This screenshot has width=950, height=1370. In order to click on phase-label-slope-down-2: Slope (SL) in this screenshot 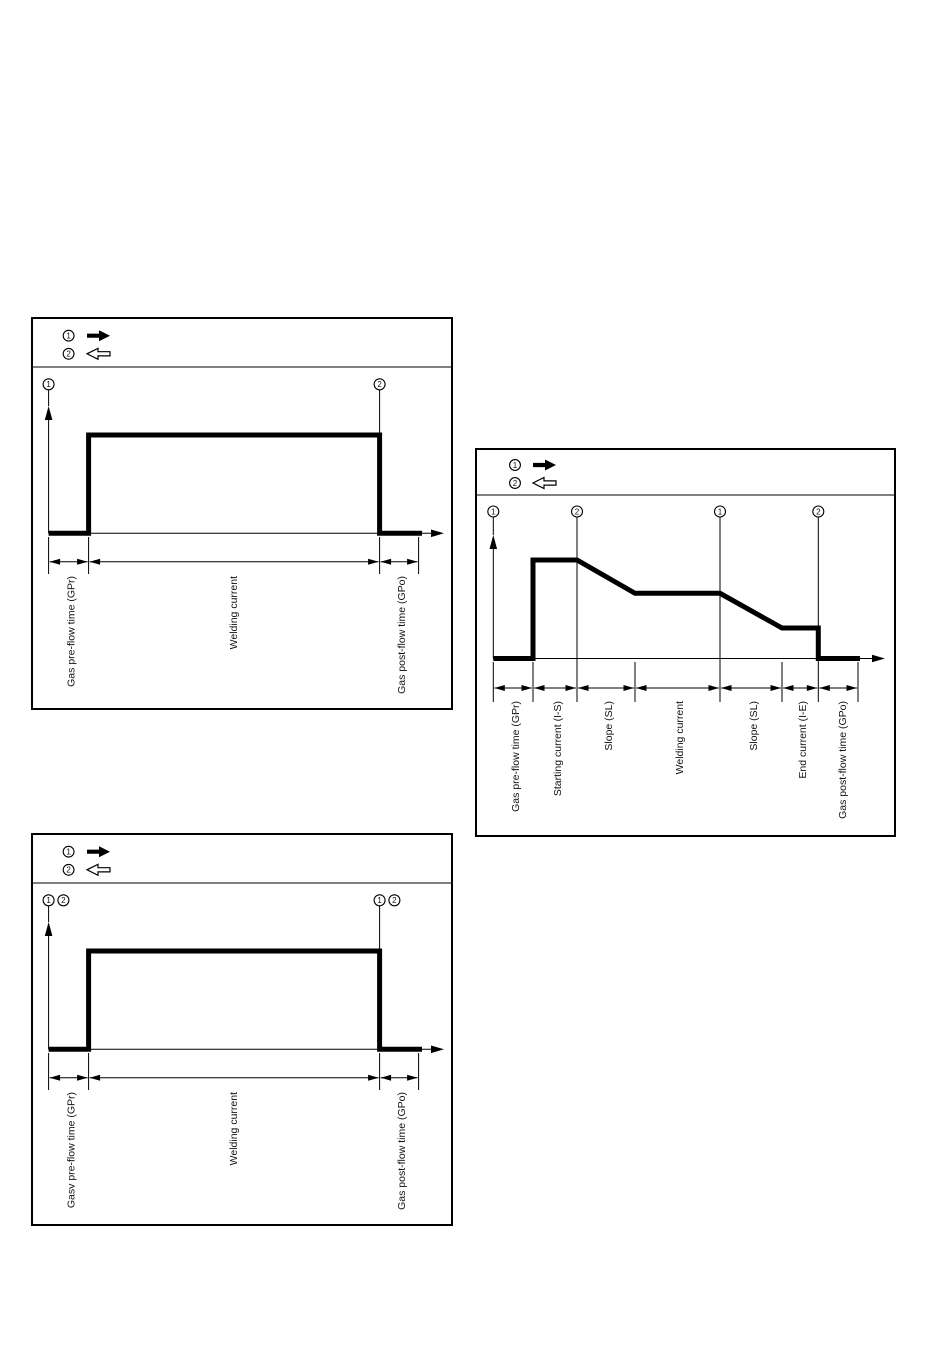, I will do `click(754, 726)`.